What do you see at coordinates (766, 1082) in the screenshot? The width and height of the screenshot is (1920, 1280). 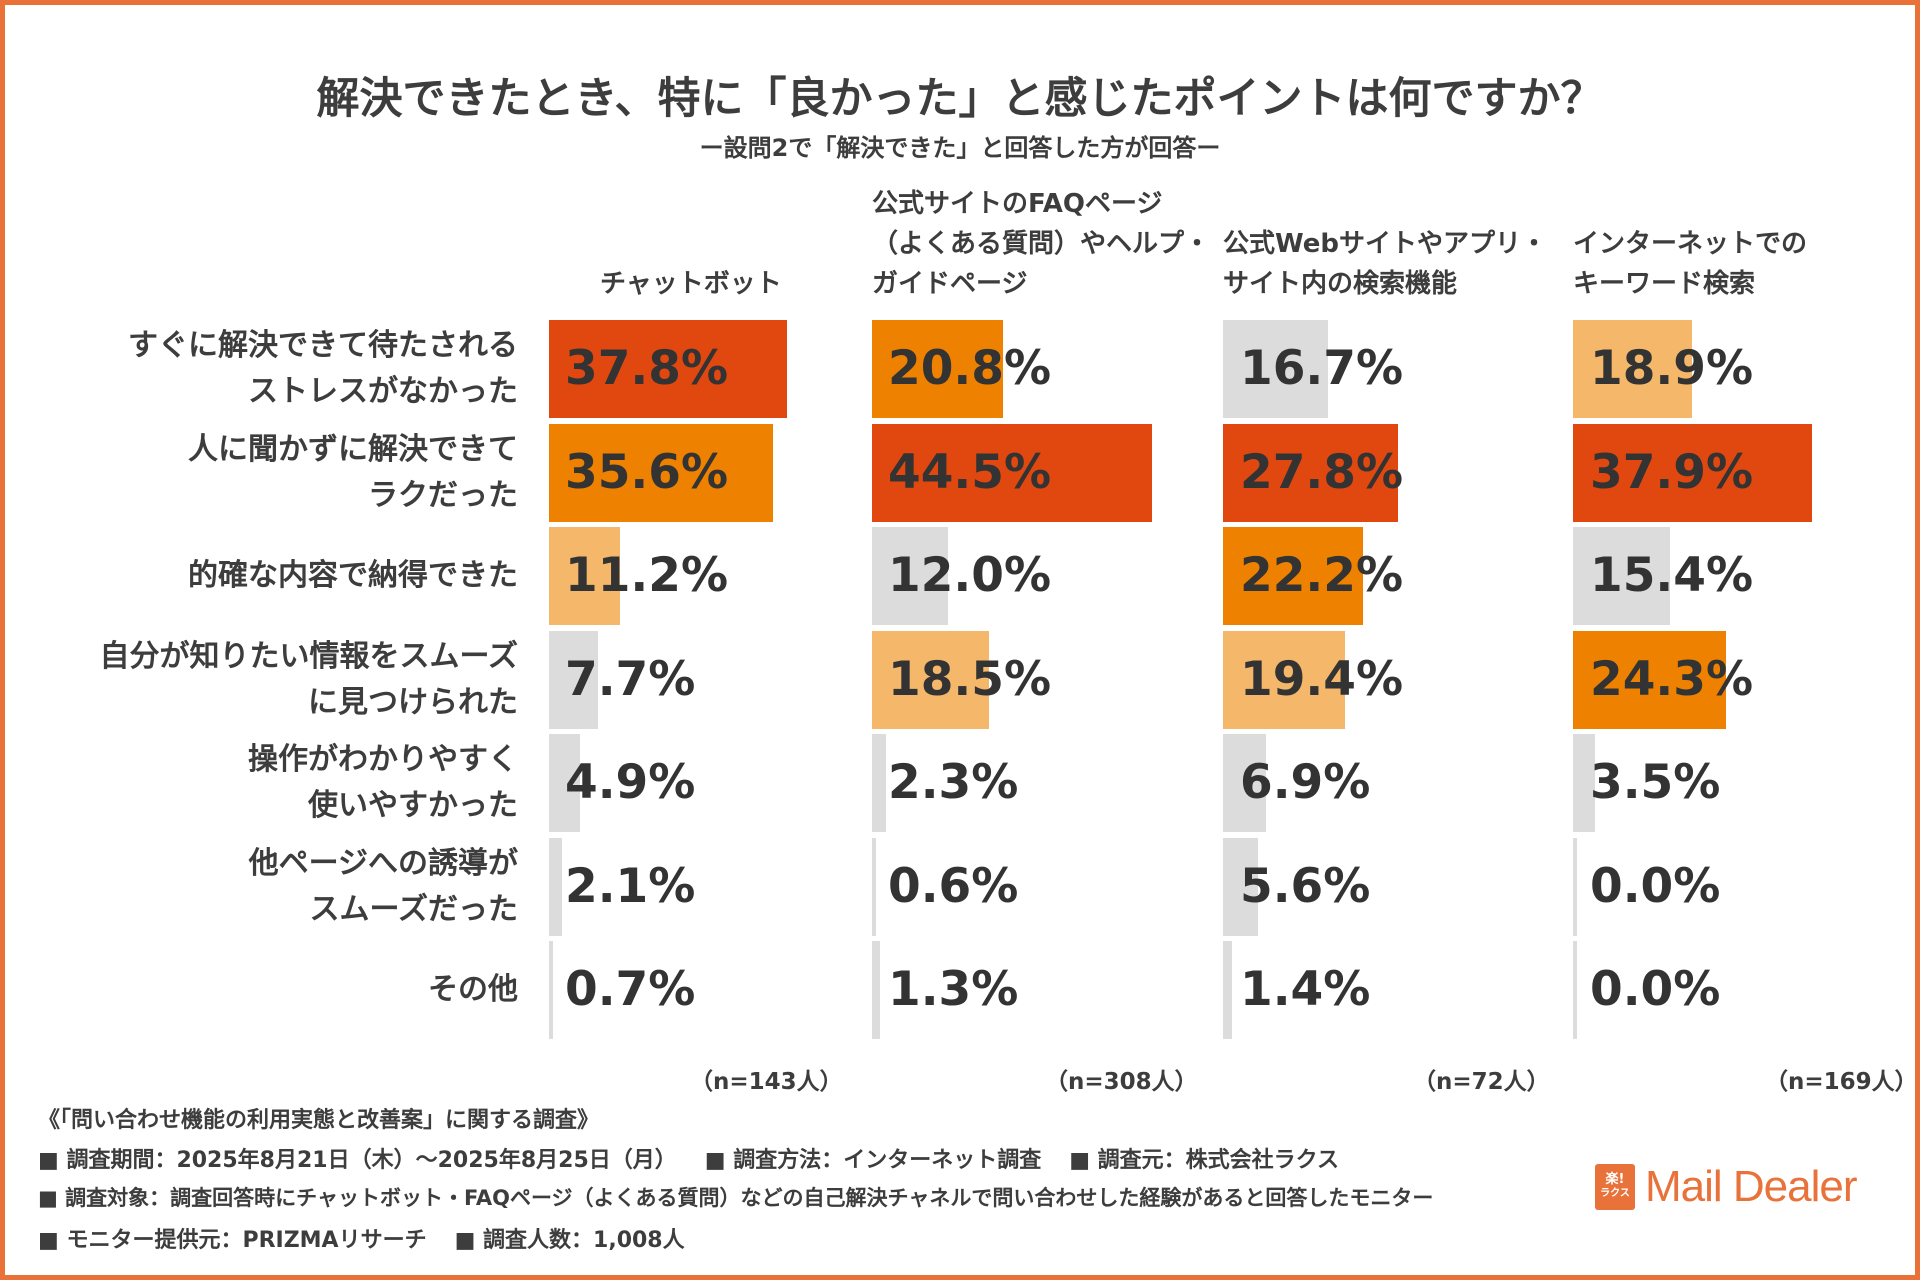 I see `sample-size-label: （n=143人）` at bounding box center [766, 1082].